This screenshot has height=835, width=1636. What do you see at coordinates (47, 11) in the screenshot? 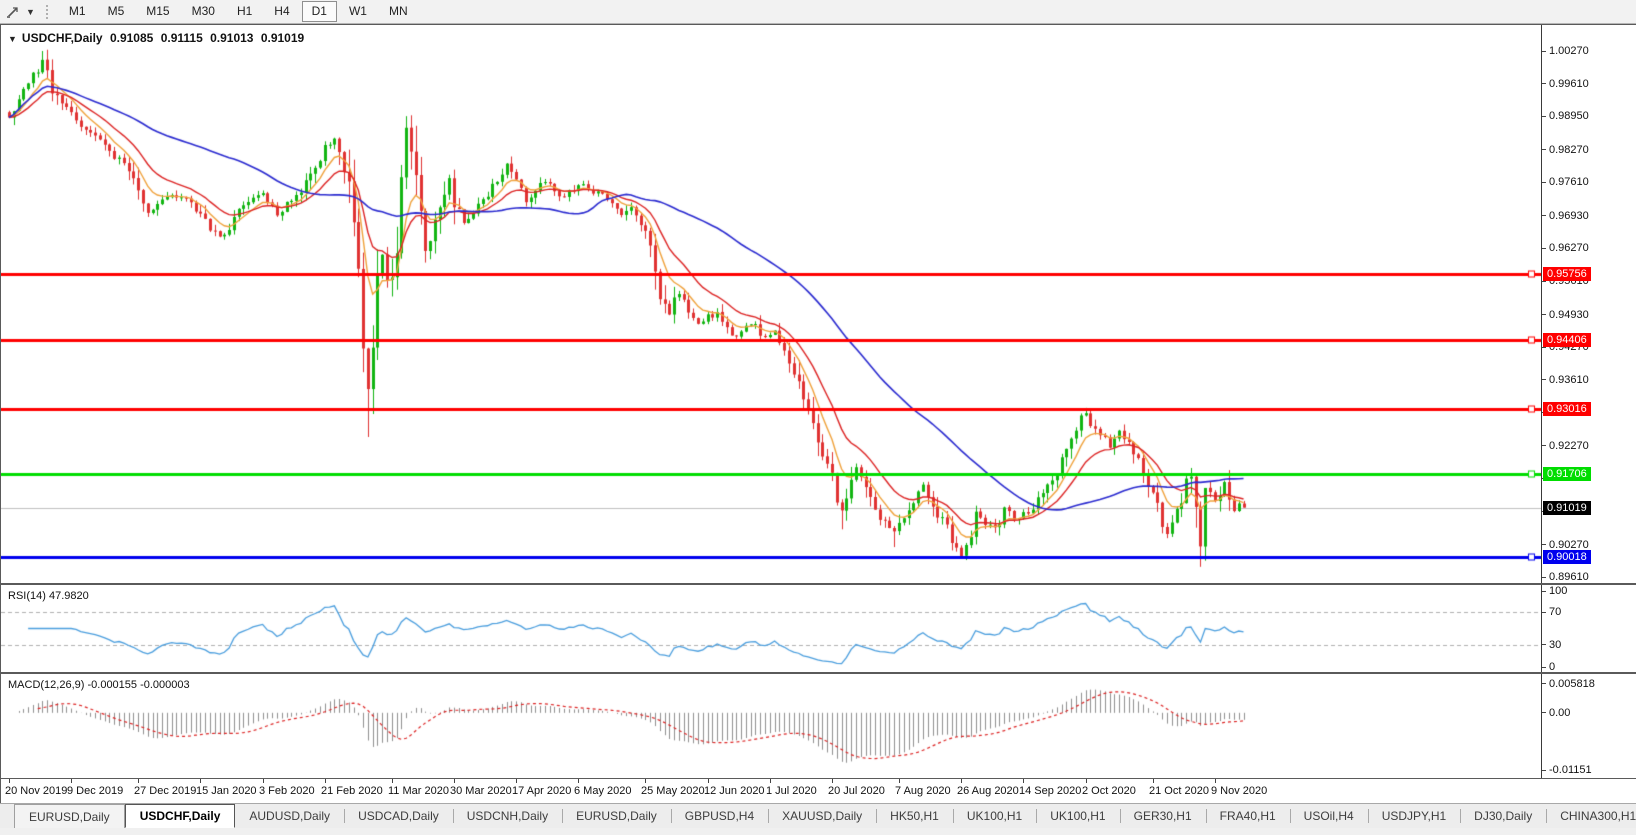
I see `toolbar-grip` at bounding box center [47, 11].